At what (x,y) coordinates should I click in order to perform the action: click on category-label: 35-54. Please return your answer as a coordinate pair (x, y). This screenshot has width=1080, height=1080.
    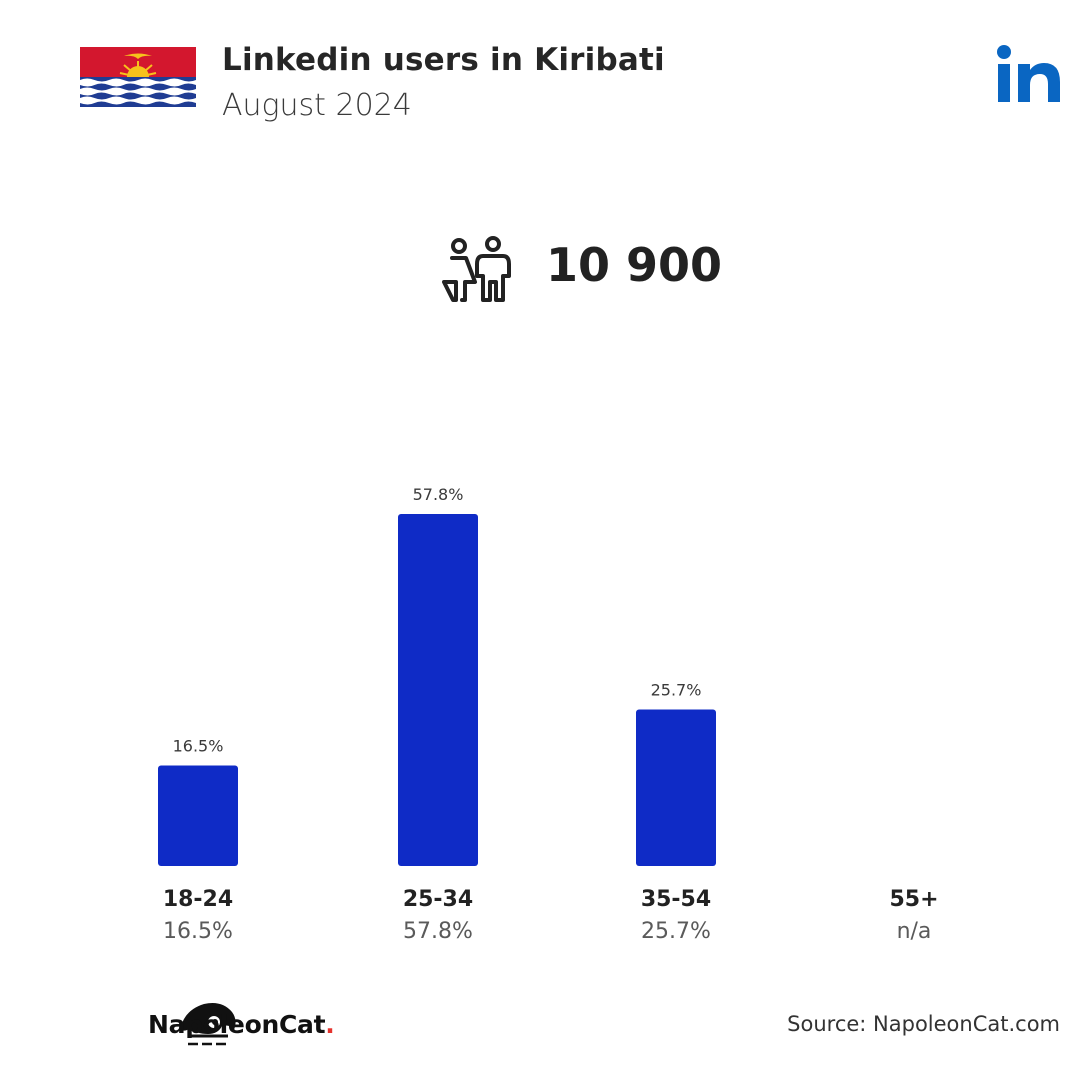
    Looking at the image, I should click on (676, 899).